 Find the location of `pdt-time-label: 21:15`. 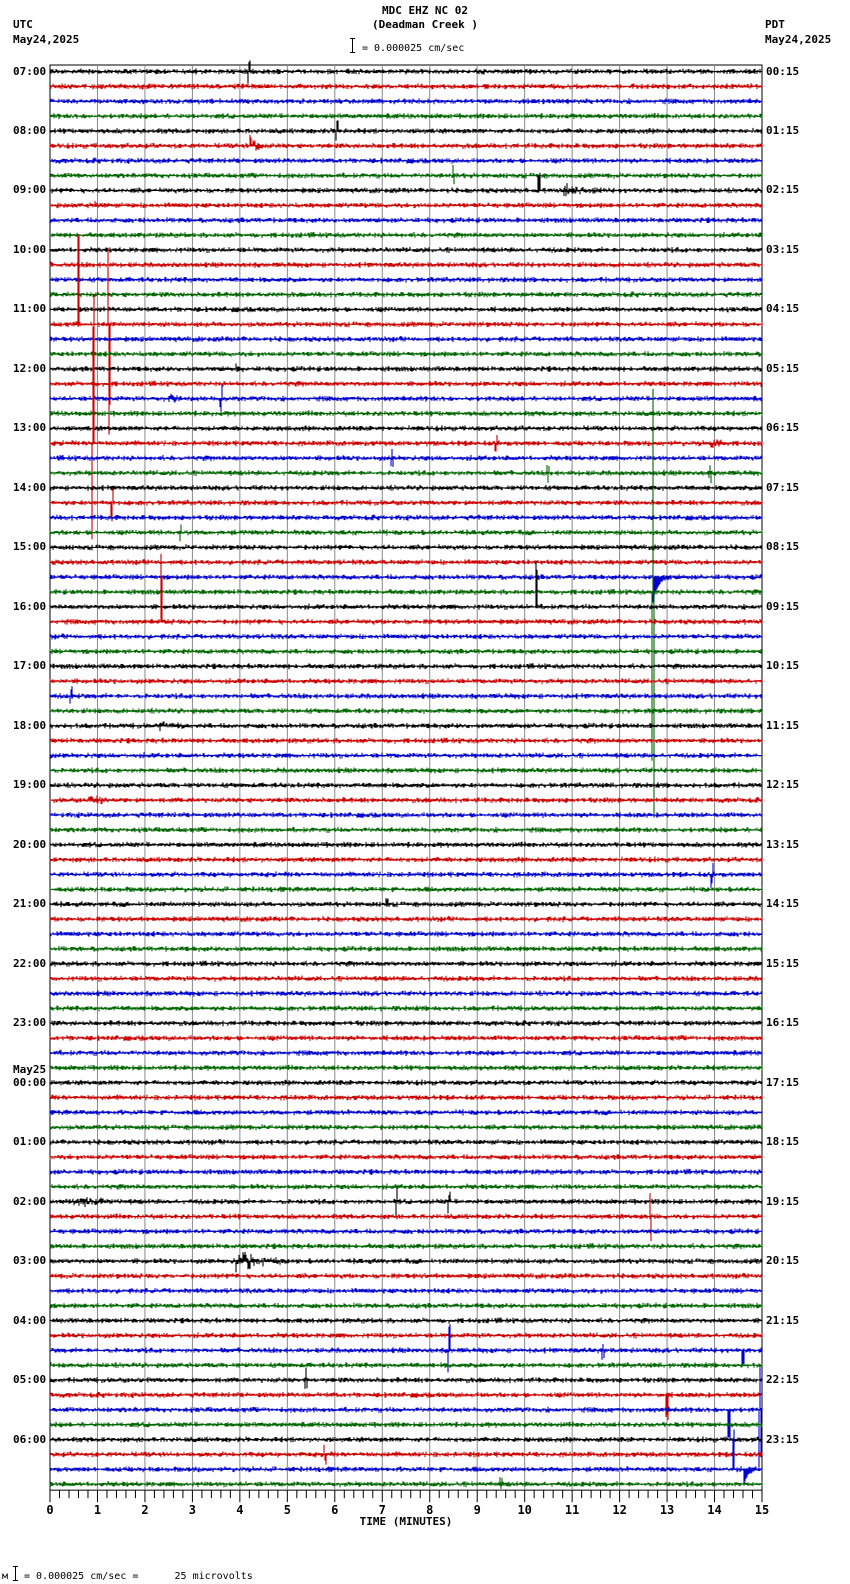

pdt-time-label: 21:15 is located at coordinates (783, 1320).